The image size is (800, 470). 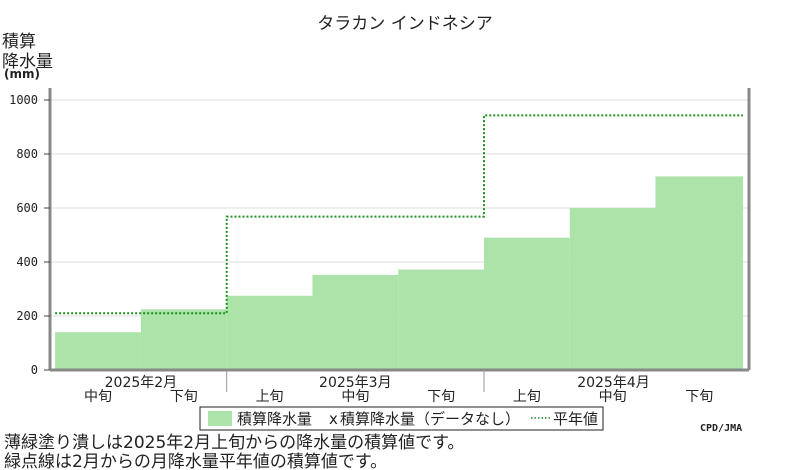 What do you see at coordinates (27, 154) in the screenshot?
I see `y-tick-label: 800` at bounding box center [27, 154].